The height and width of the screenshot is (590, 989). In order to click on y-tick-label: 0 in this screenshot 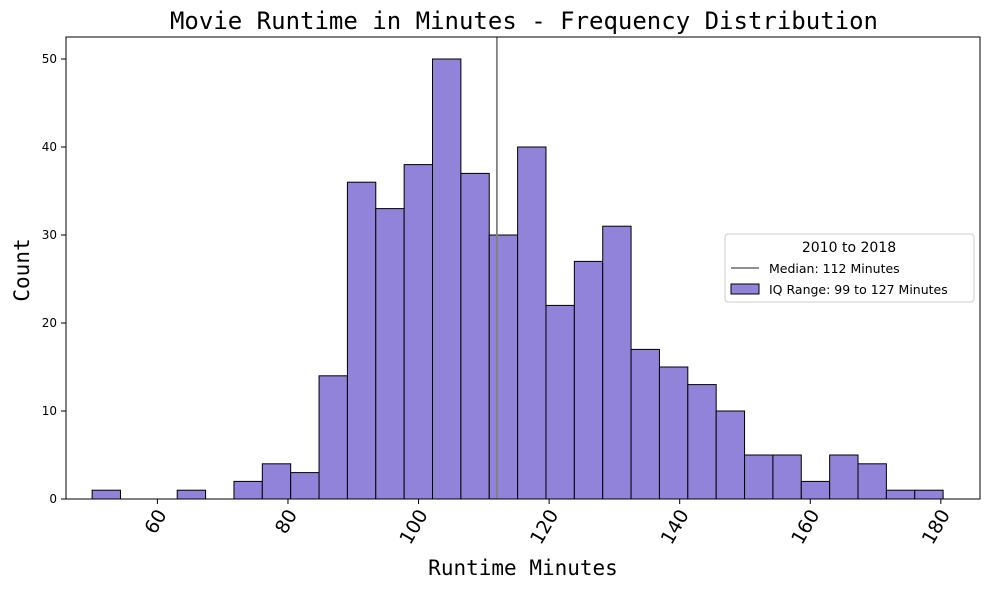, I will do `click(53, 499)`.